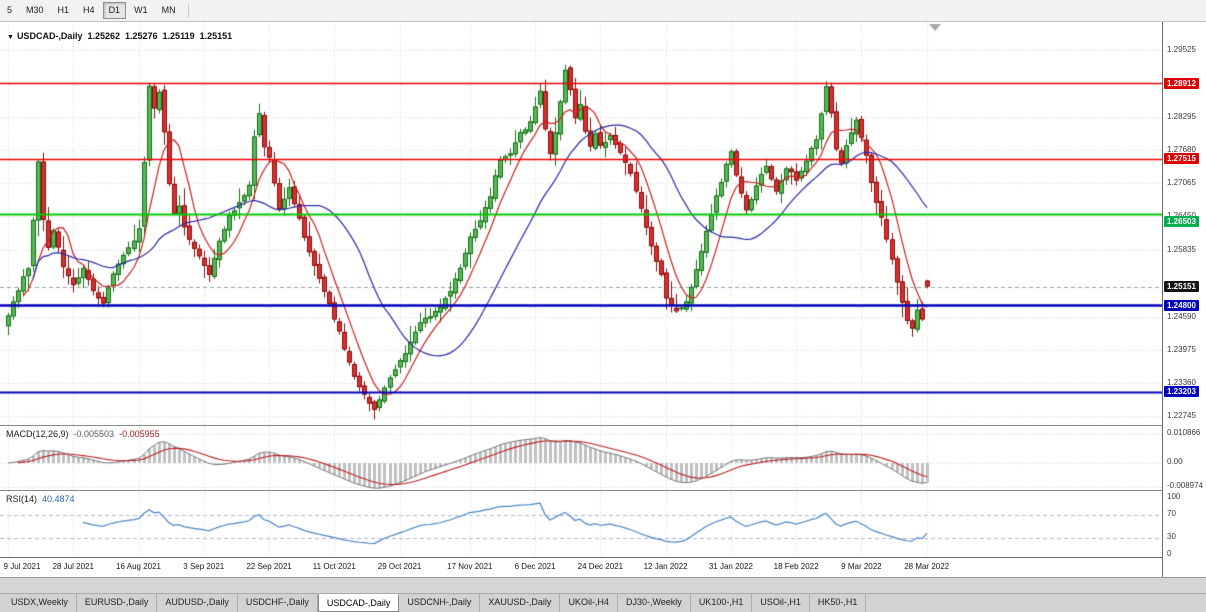 This screenshot has height=612, width=1206. I want to click on price-axis-label: 1.27065, so click(1181, 183).